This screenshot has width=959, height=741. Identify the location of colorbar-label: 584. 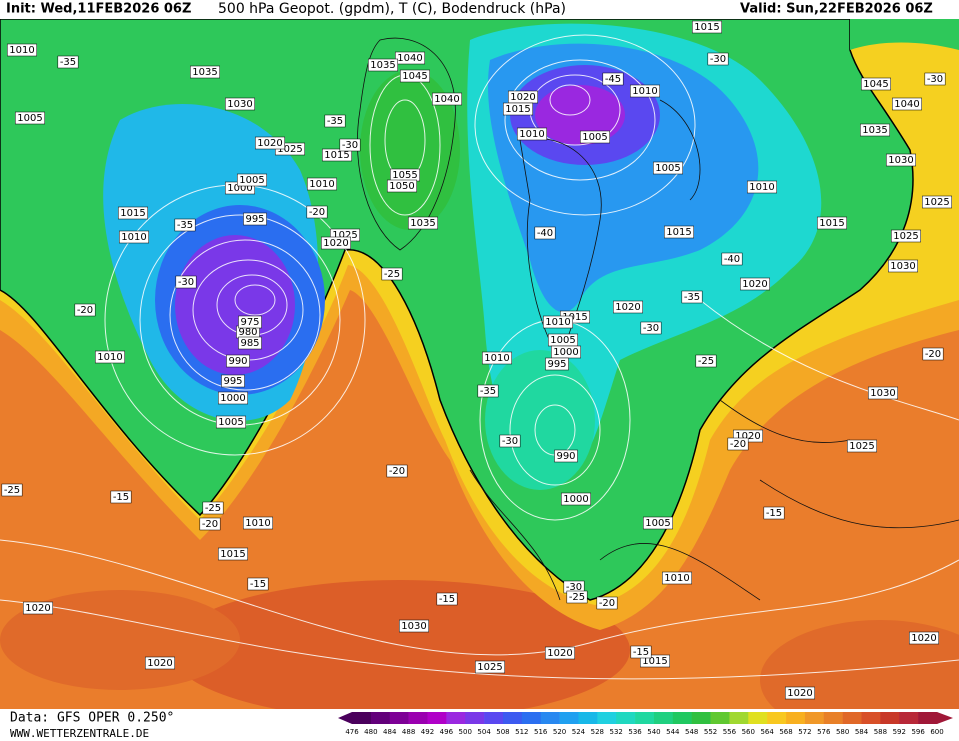
(862, 732).